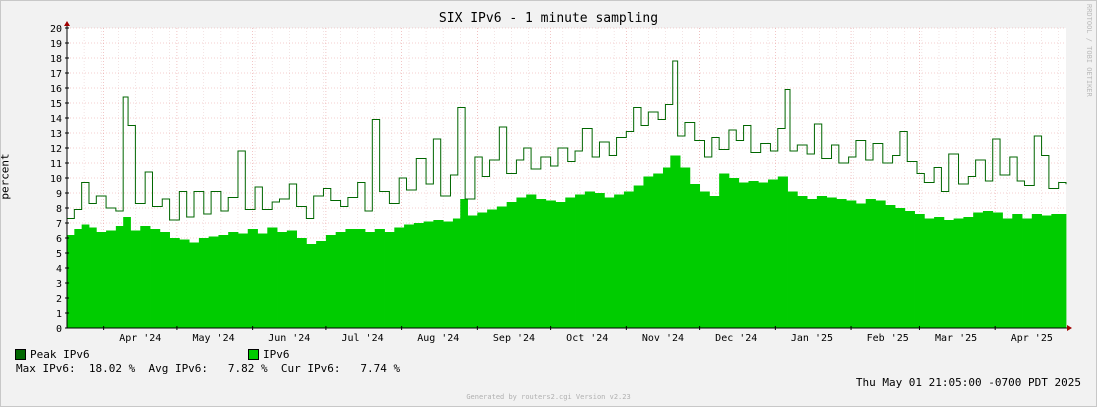 This screenshot has height=407, width=1097. What do you see at coordinates (56, 179) in the screenshot?
I see `y-tick-label: 10` at bounding box center [56, 179].